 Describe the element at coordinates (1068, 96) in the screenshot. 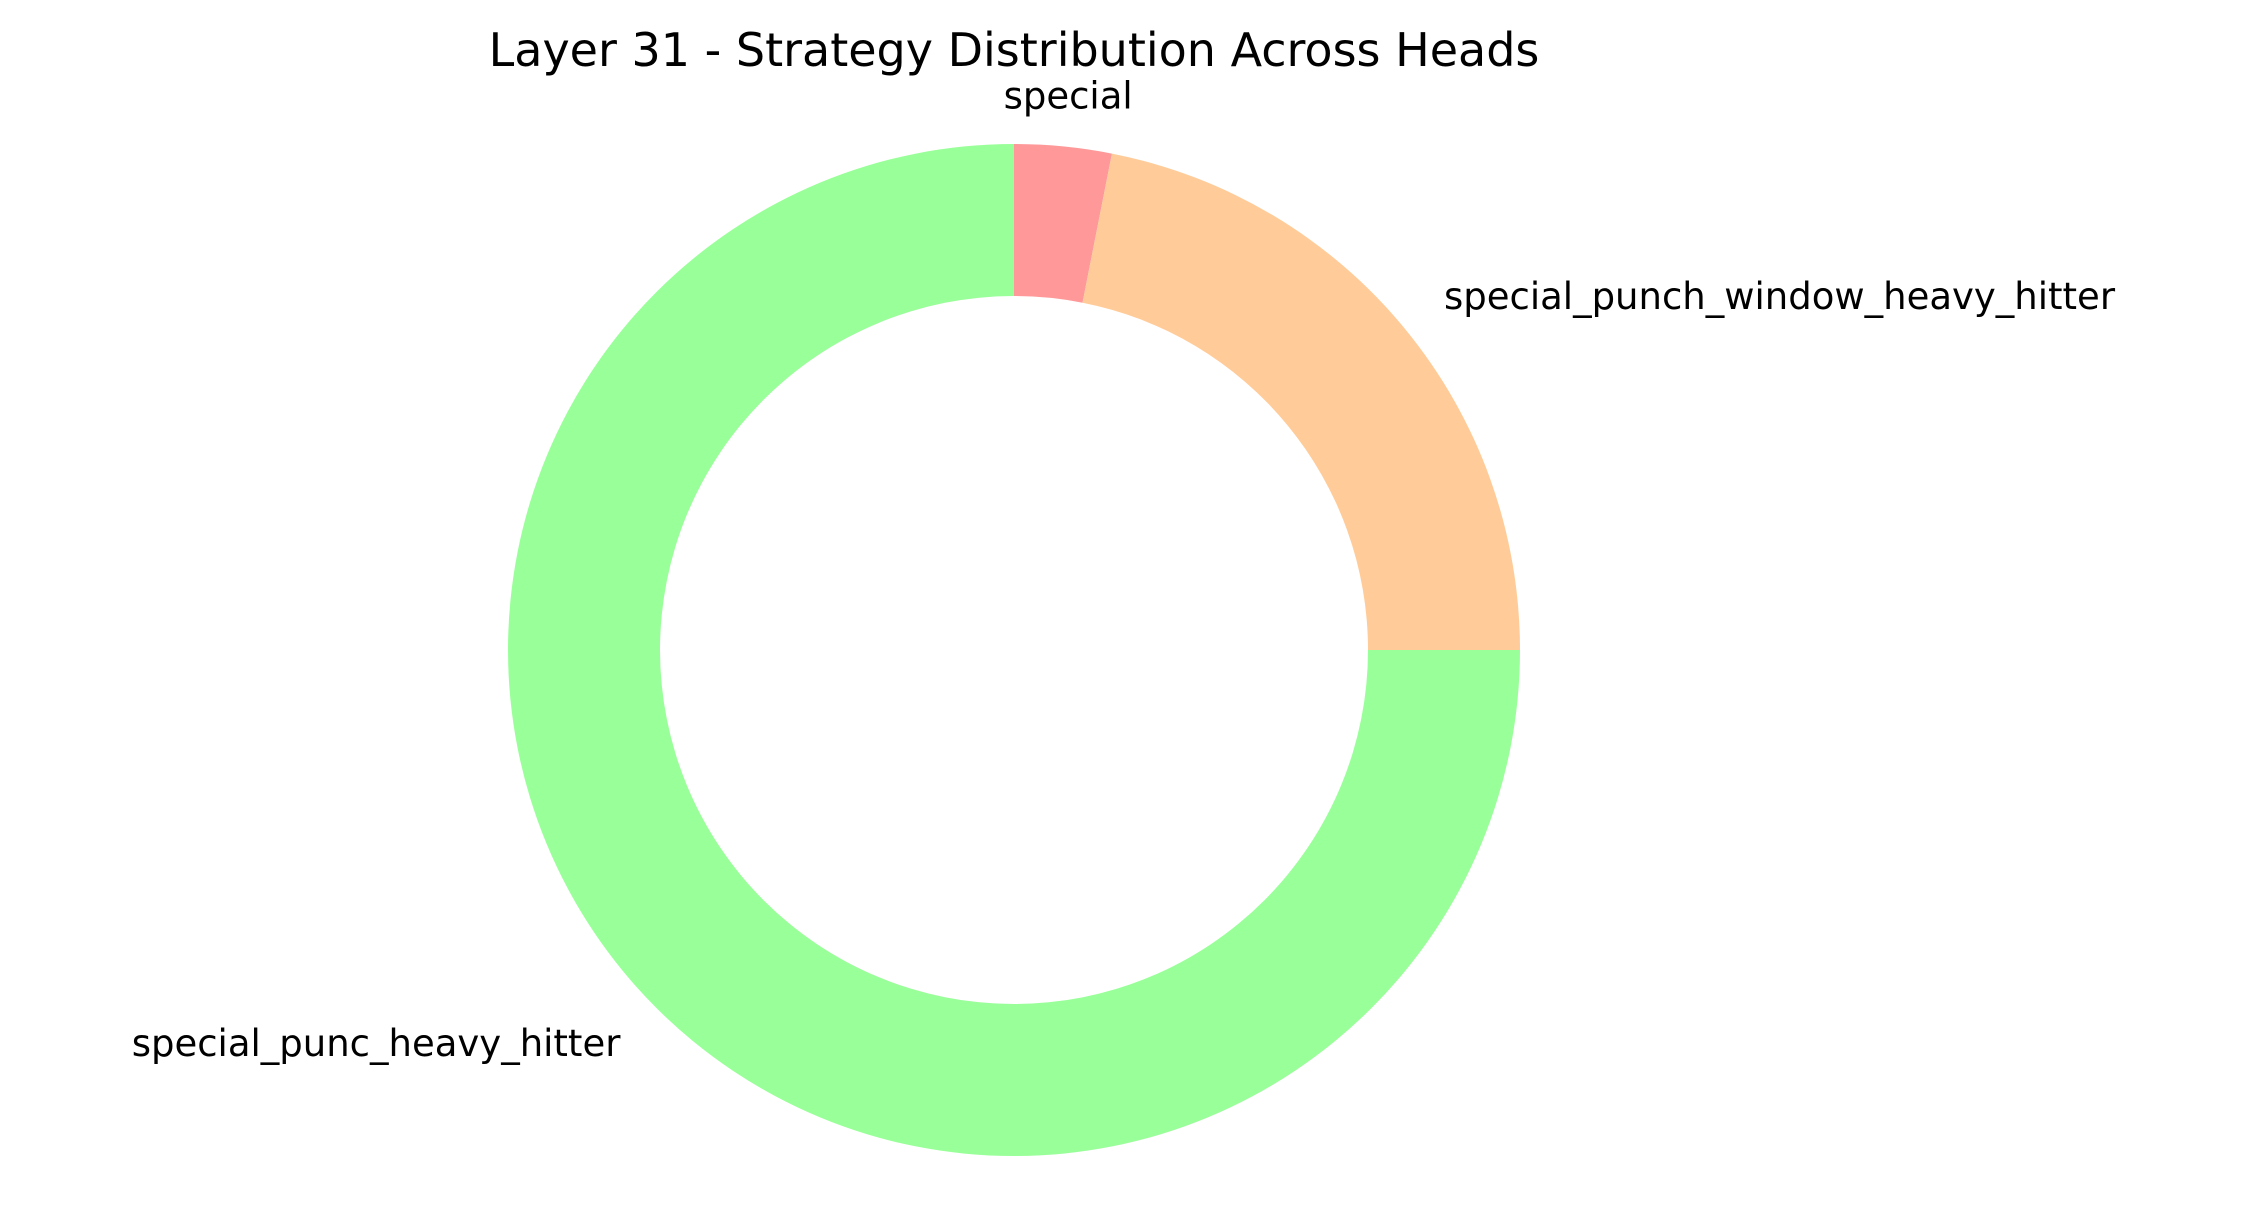

I see `slice-label-special: special` at that location.